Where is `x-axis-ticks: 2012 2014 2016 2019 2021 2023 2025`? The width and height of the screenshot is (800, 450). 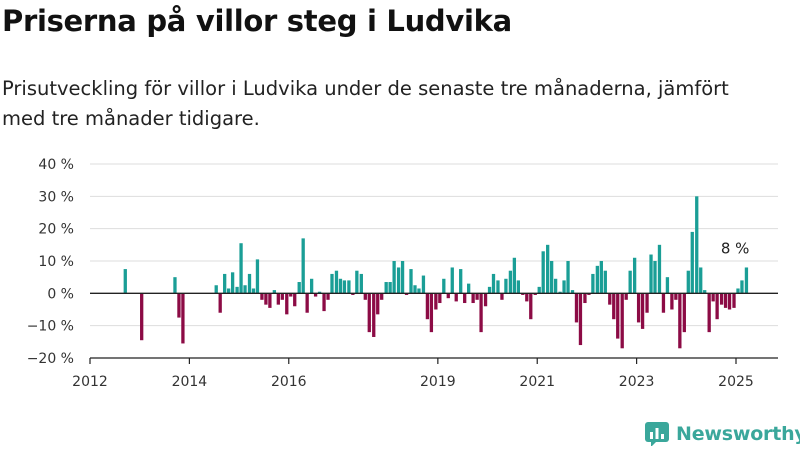
x-axis-ticks: 2012 2014 2016 2019 2021 2023 2025 is located at coordinates (413, 374).